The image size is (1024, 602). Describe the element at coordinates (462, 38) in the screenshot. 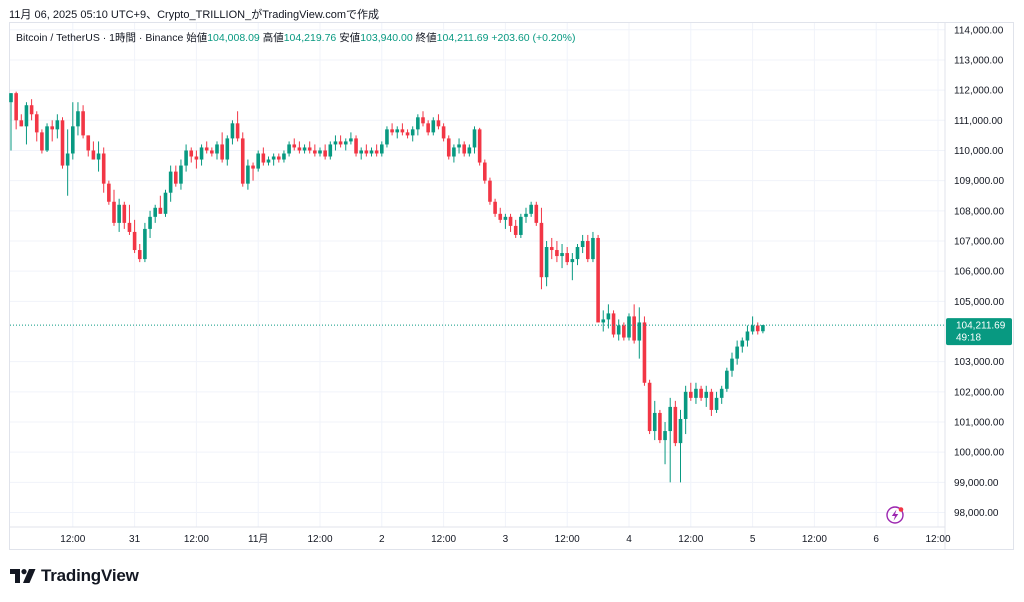

I see `close-value: 104,211.69` at that location.